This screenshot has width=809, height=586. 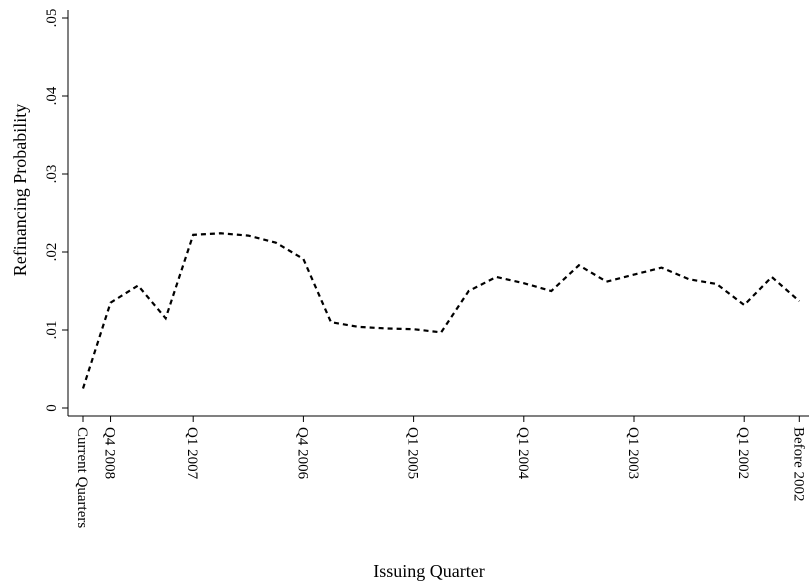 I want to click on x-axis-title: Issuing Quarter, so click(x=428, y=571).